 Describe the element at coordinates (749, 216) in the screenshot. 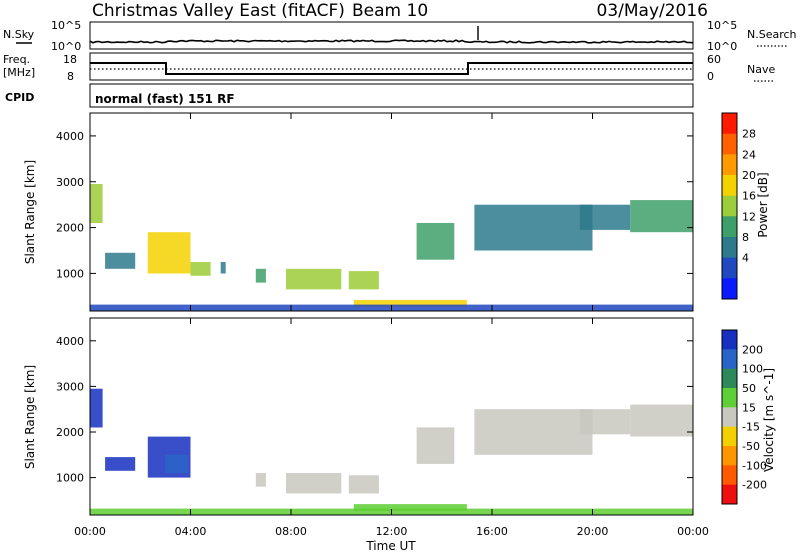

I see `colorbar-tick-label: 12` at that location.